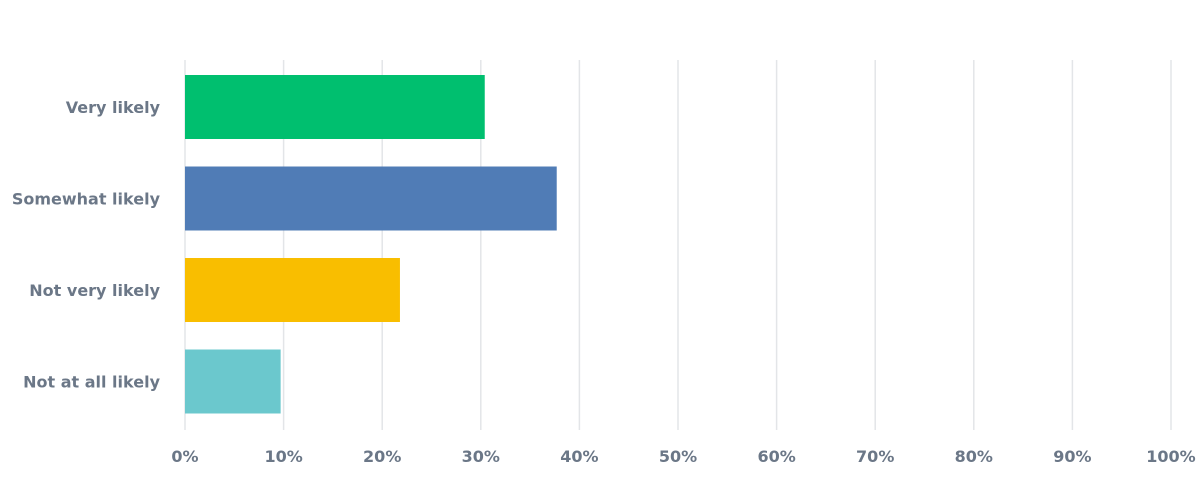 The image size is (1200, 500). I want to click on x-tick-label: 30%, so click(481, 456).